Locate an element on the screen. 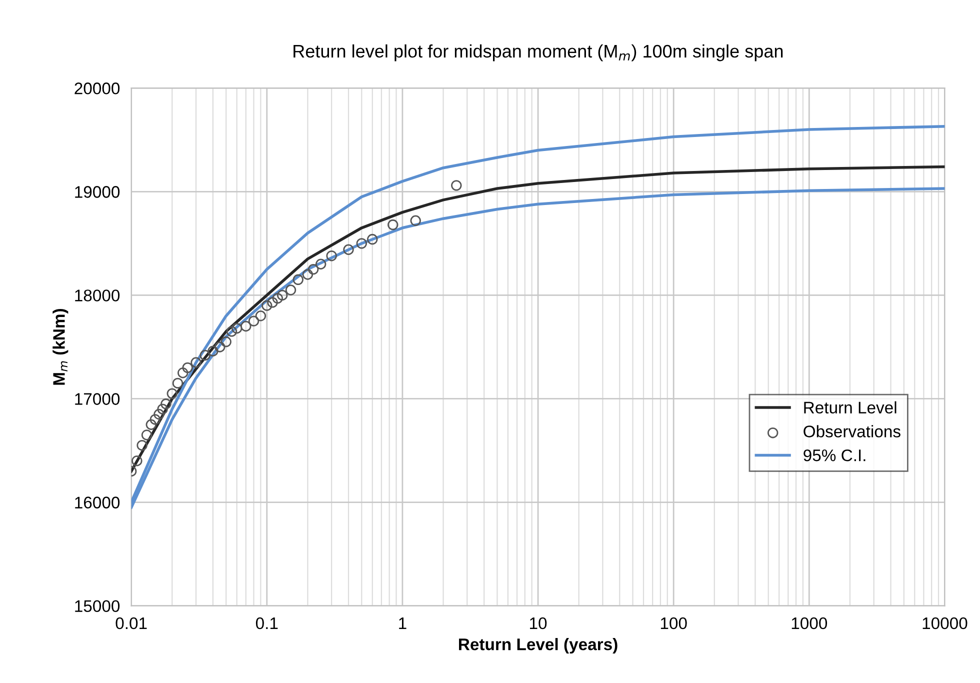  x-tick-label: 10000 is located at coordinates (945, 623).